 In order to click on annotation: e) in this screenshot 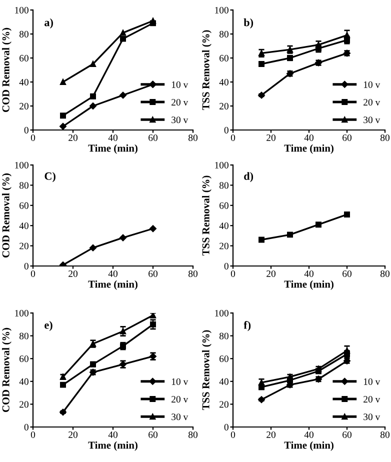, I will do `click(48, 326)`.